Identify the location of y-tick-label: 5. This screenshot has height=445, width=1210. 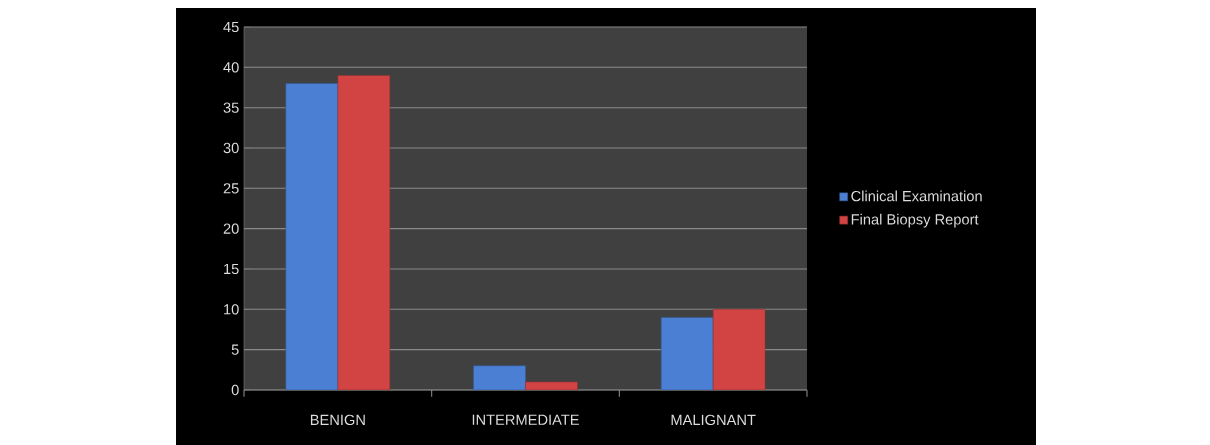
(235, 349).